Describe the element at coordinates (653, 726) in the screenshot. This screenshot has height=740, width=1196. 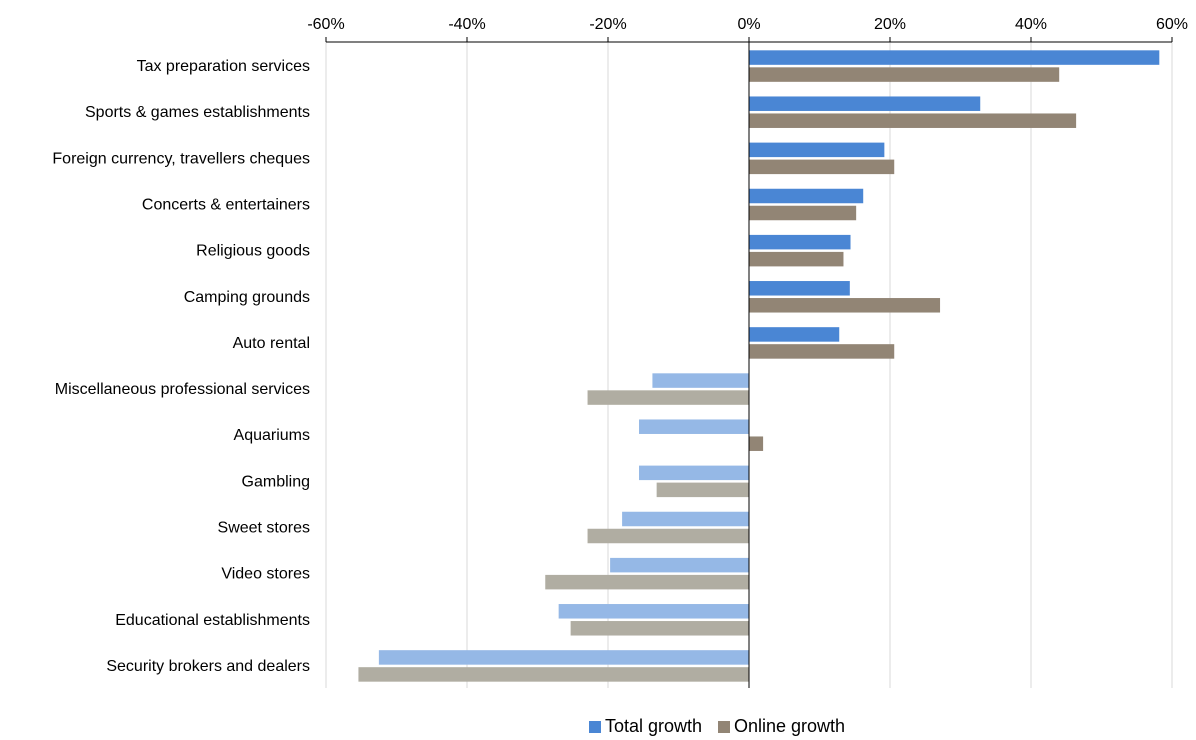
I see `legend-label-total-growth: Total growth` at that location.